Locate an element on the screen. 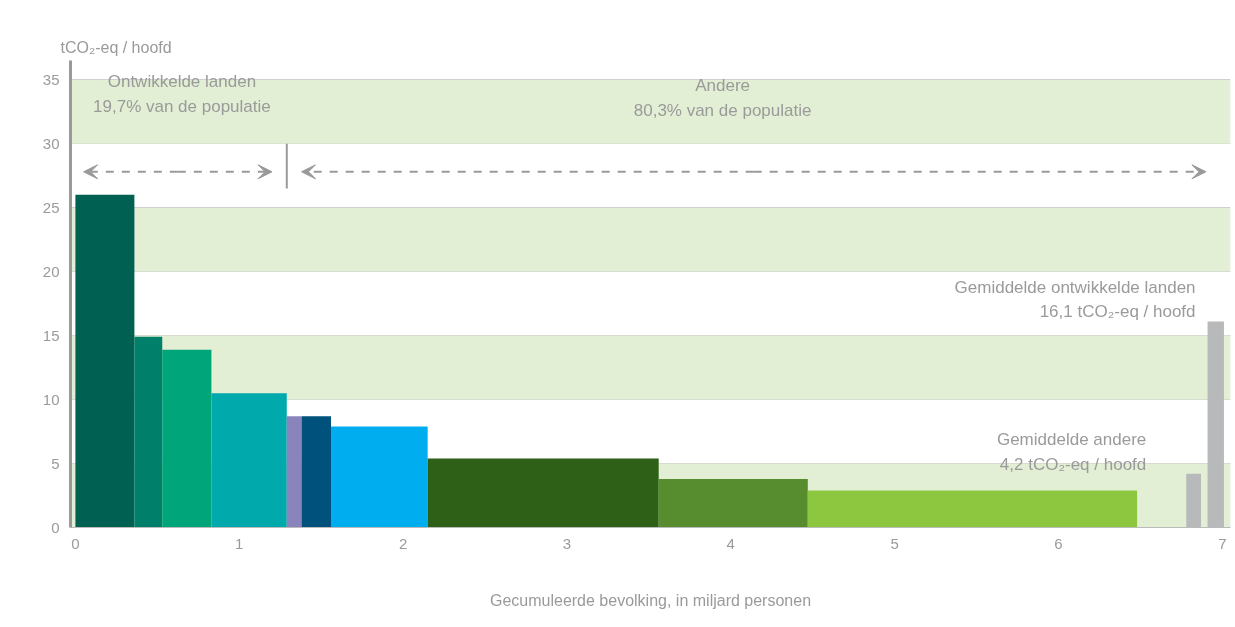 The image size is (1235, 627). y-tick-label: 25 is located at coordinates (51, 207).